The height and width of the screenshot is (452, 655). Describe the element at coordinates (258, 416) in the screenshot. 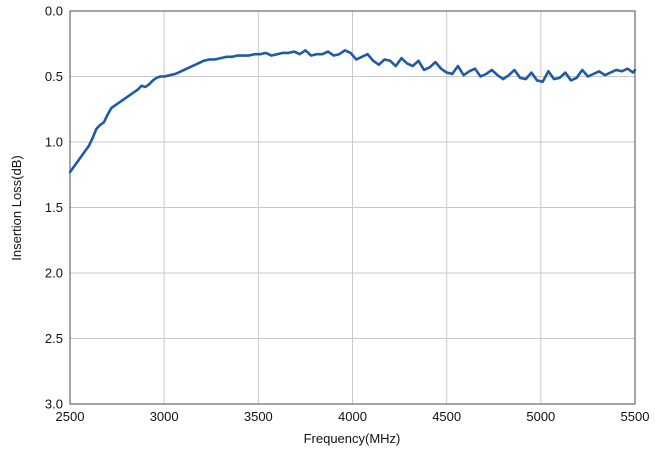

I see `x-tick-label: 3500` at that location.